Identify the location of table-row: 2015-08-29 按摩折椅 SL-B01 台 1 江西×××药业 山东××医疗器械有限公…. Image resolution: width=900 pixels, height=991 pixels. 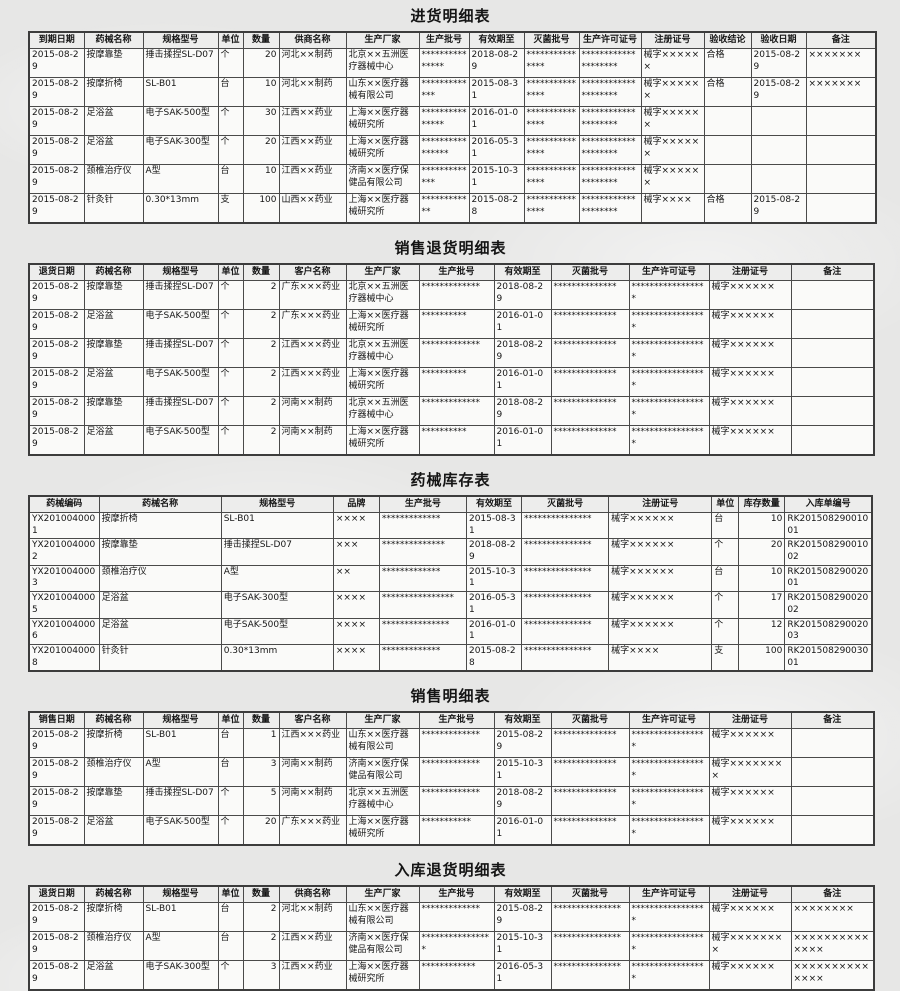
(451, 743).